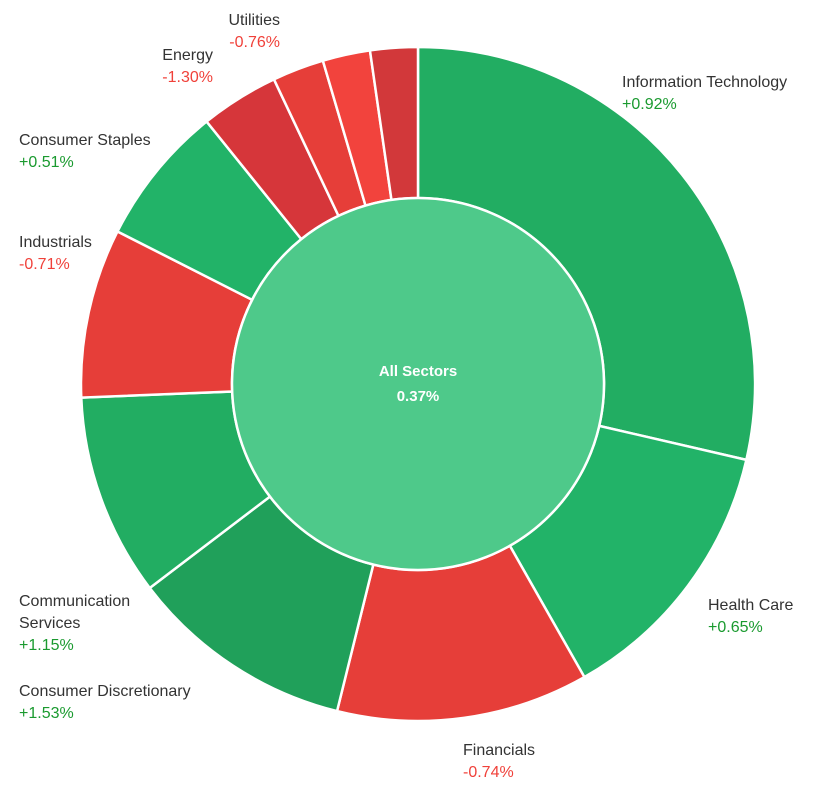  I want to click on label-change-consumer-discretionary: +1.53%, so click(46, 713).